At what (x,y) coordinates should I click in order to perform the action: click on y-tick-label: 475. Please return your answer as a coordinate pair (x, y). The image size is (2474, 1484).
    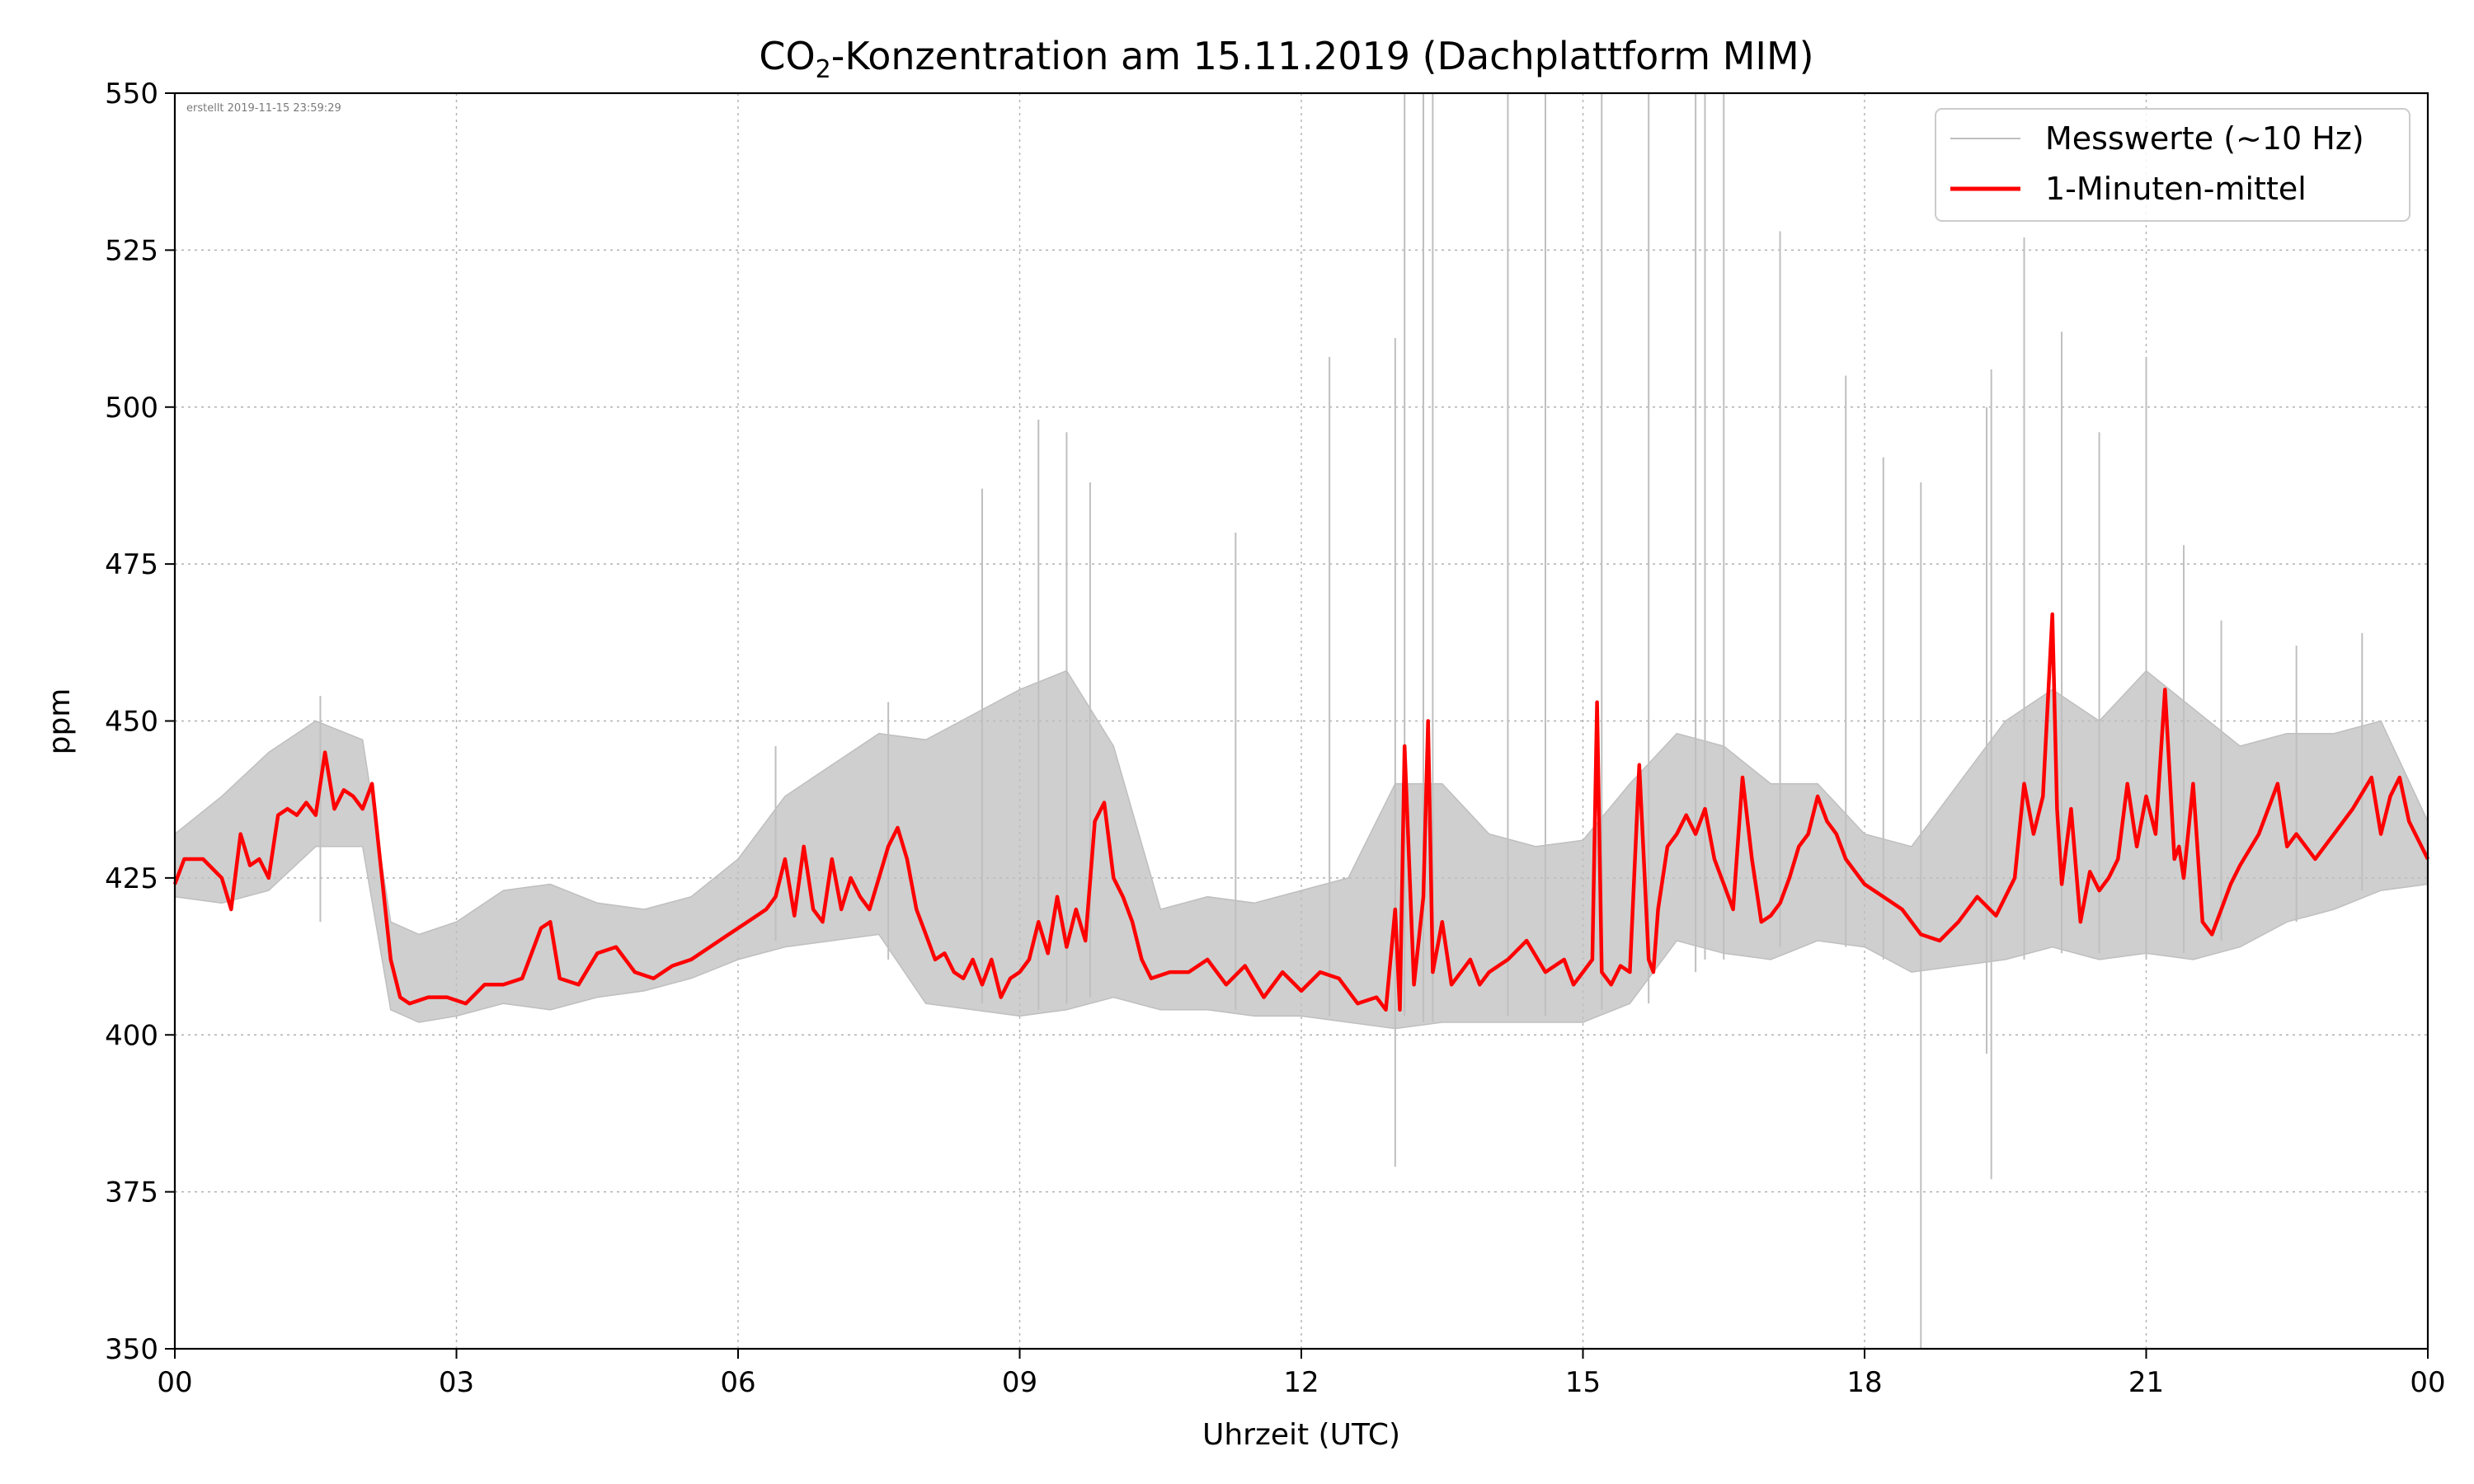
    Looking at the image, I should click on (131, 564).